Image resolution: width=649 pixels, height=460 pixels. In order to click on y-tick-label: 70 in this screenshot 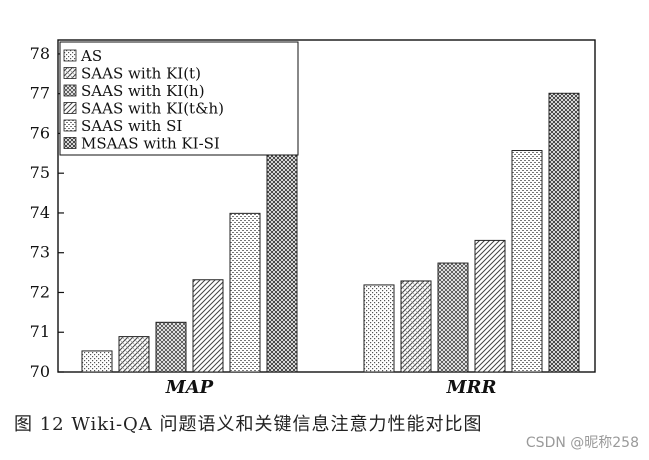, I will do `click(40, 371)`.